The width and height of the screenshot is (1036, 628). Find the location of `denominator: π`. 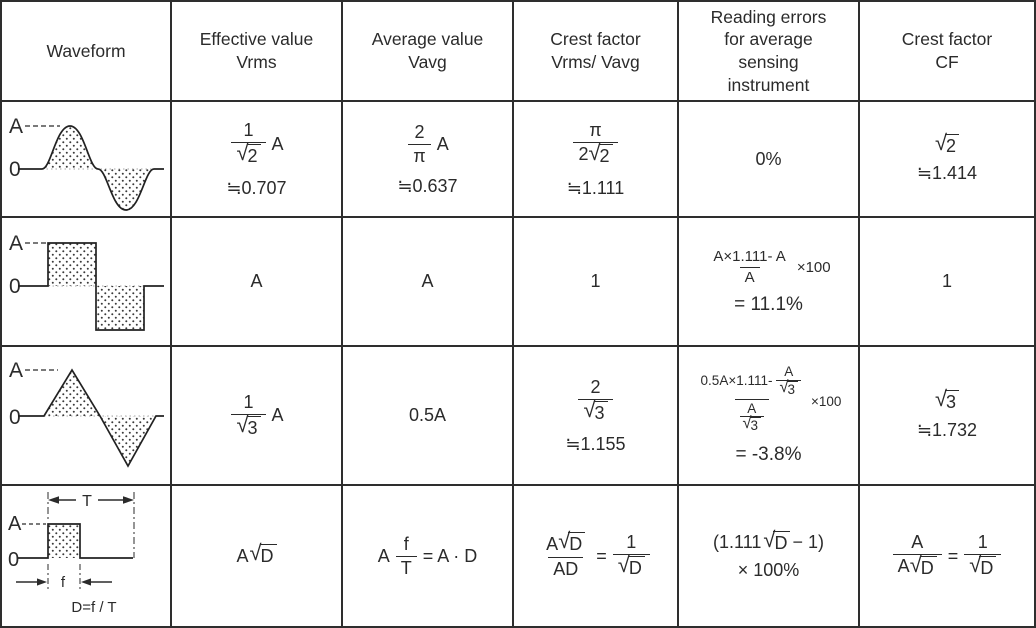

denominator: π is located at coordinates (419, 155).